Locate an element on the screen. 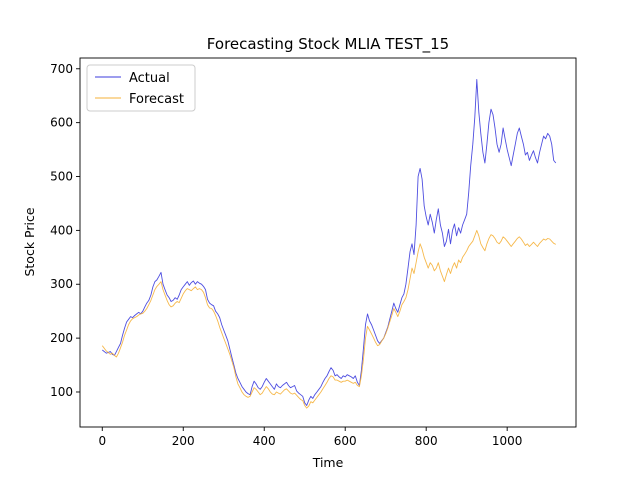 This screenshot has height=480, width=640. x-tick-label: 600 is located at coordinates (345, 441).